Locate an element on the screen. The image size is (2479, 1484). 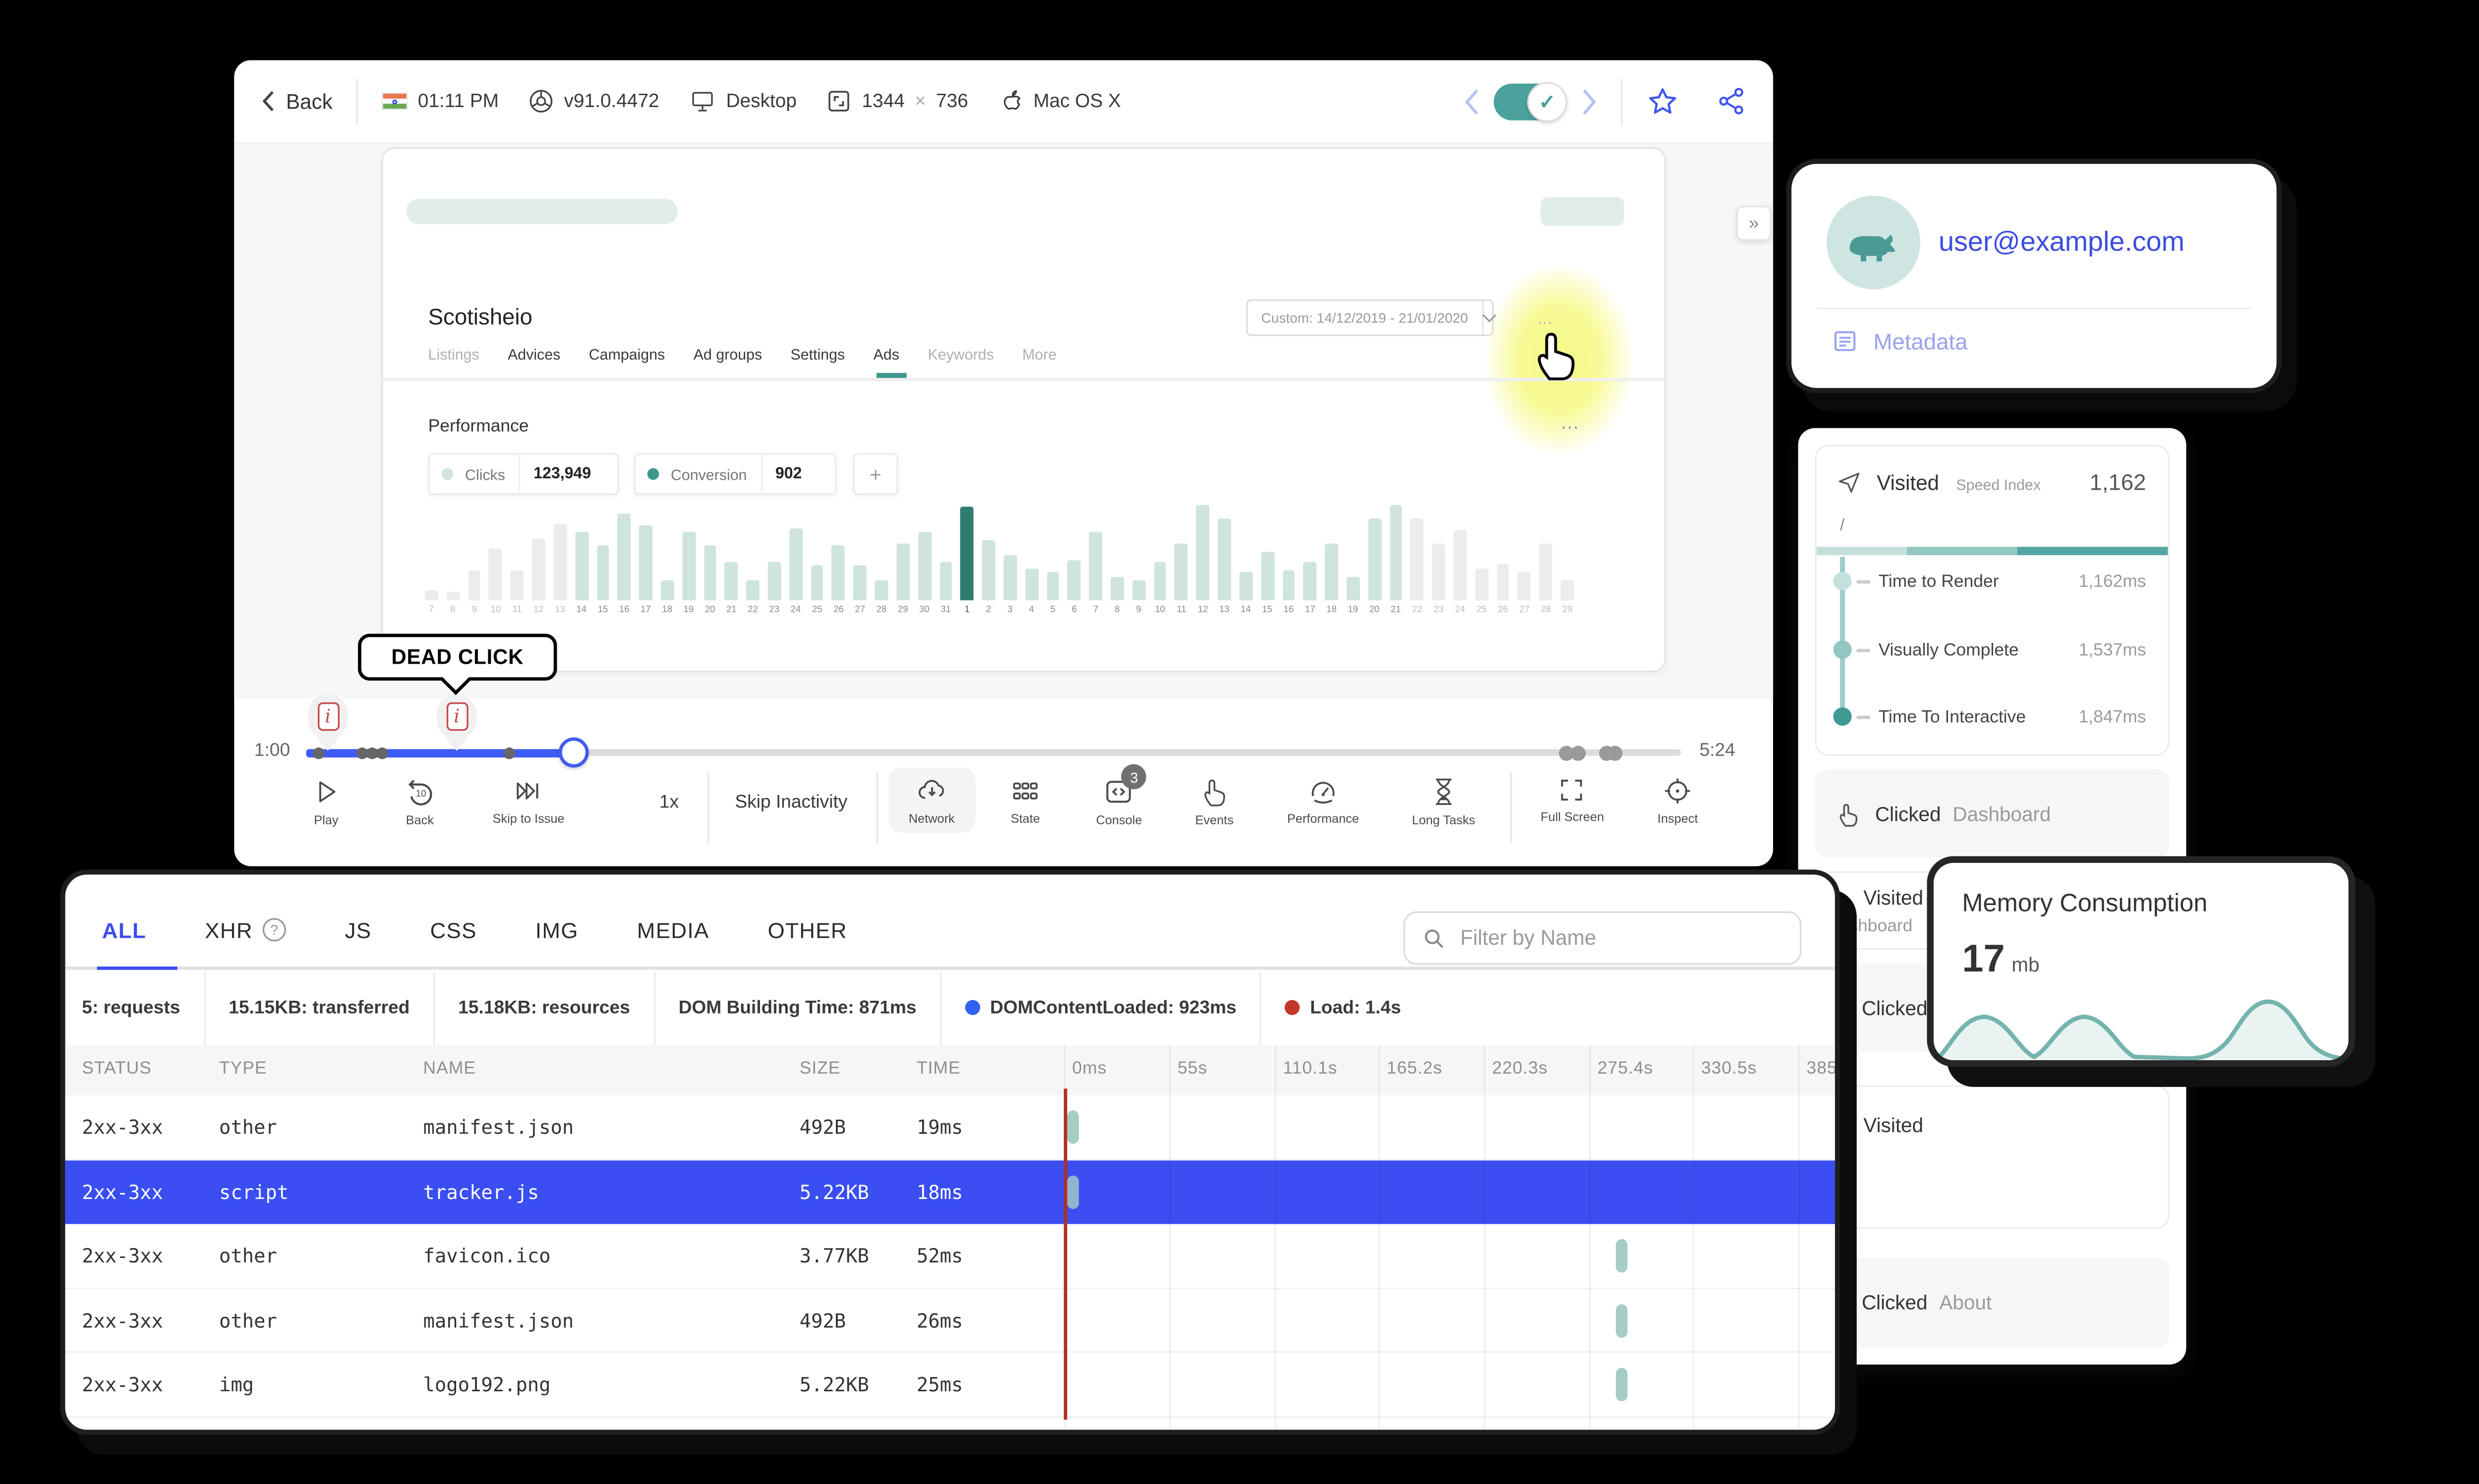
inspect-button: Inspect is located at coordinates (1677, 801).